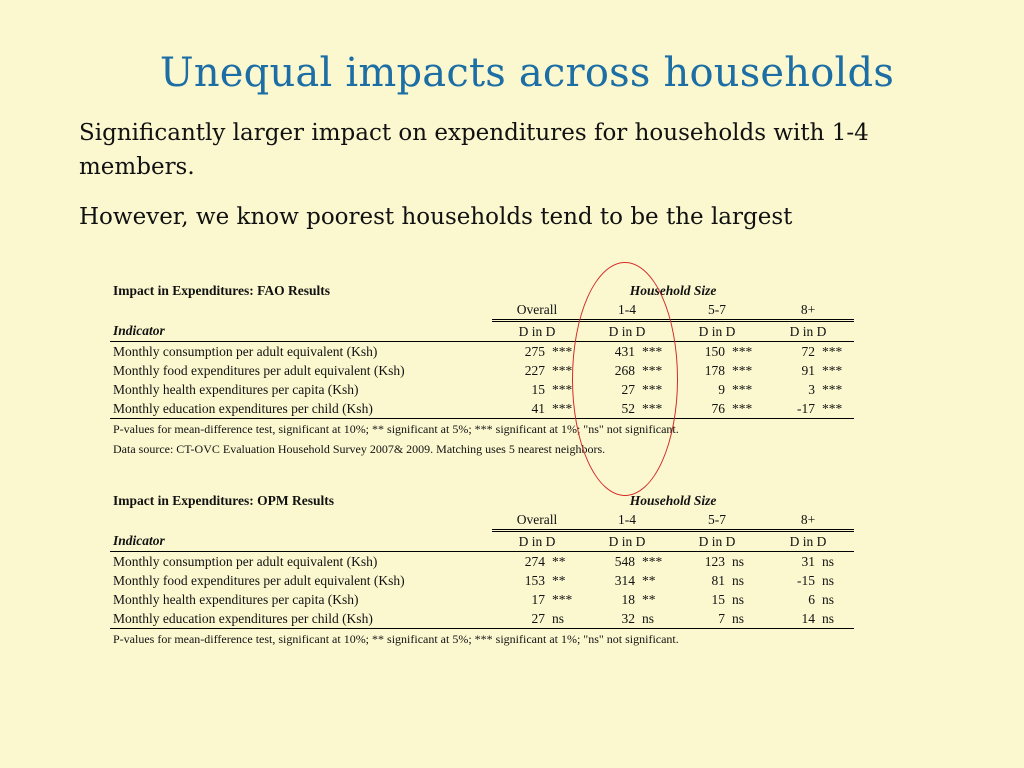 The image size is (1024, 768). What do you see at coordinates (611, 409) in the screenshot?
I see `cell-value: 52` at bounding box center [611, 409].